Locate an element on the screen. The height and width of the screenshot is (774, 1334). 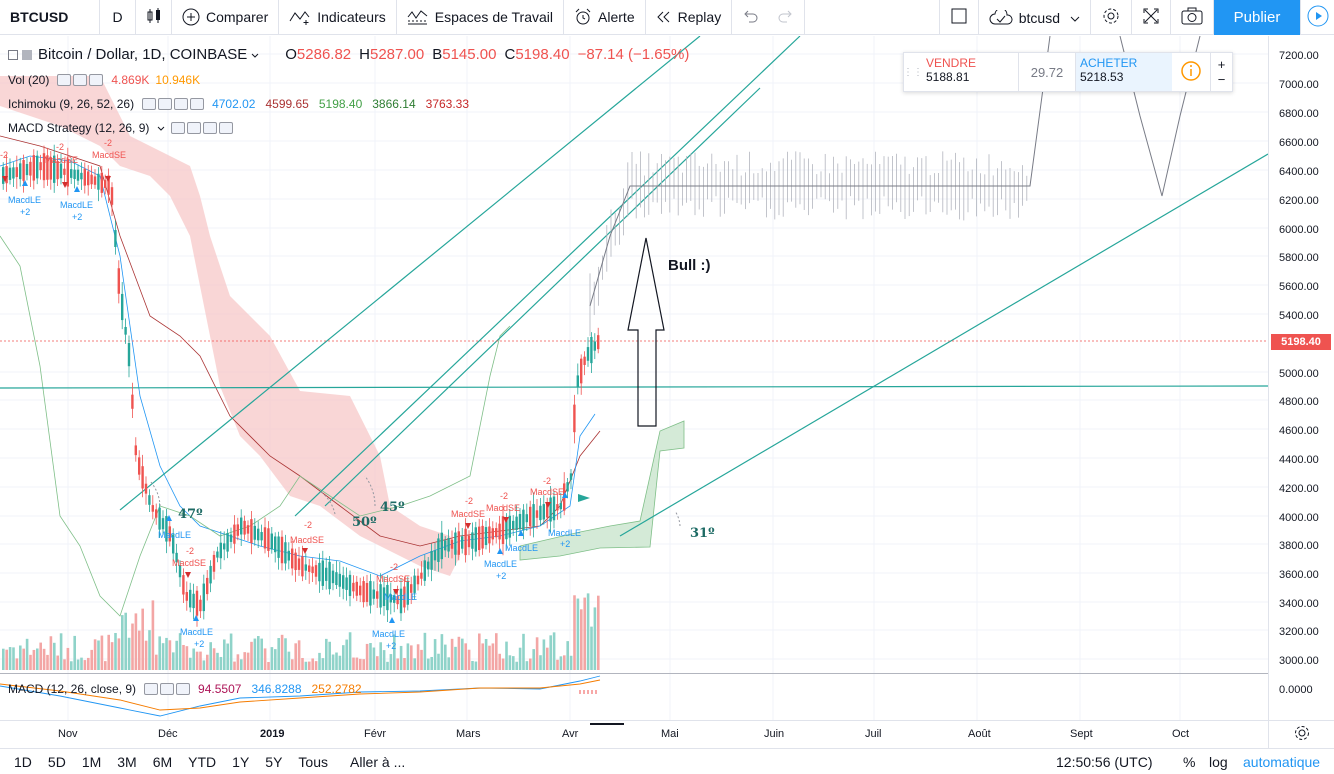
range-button-tous: Tous is located at coordinates (313, 761).